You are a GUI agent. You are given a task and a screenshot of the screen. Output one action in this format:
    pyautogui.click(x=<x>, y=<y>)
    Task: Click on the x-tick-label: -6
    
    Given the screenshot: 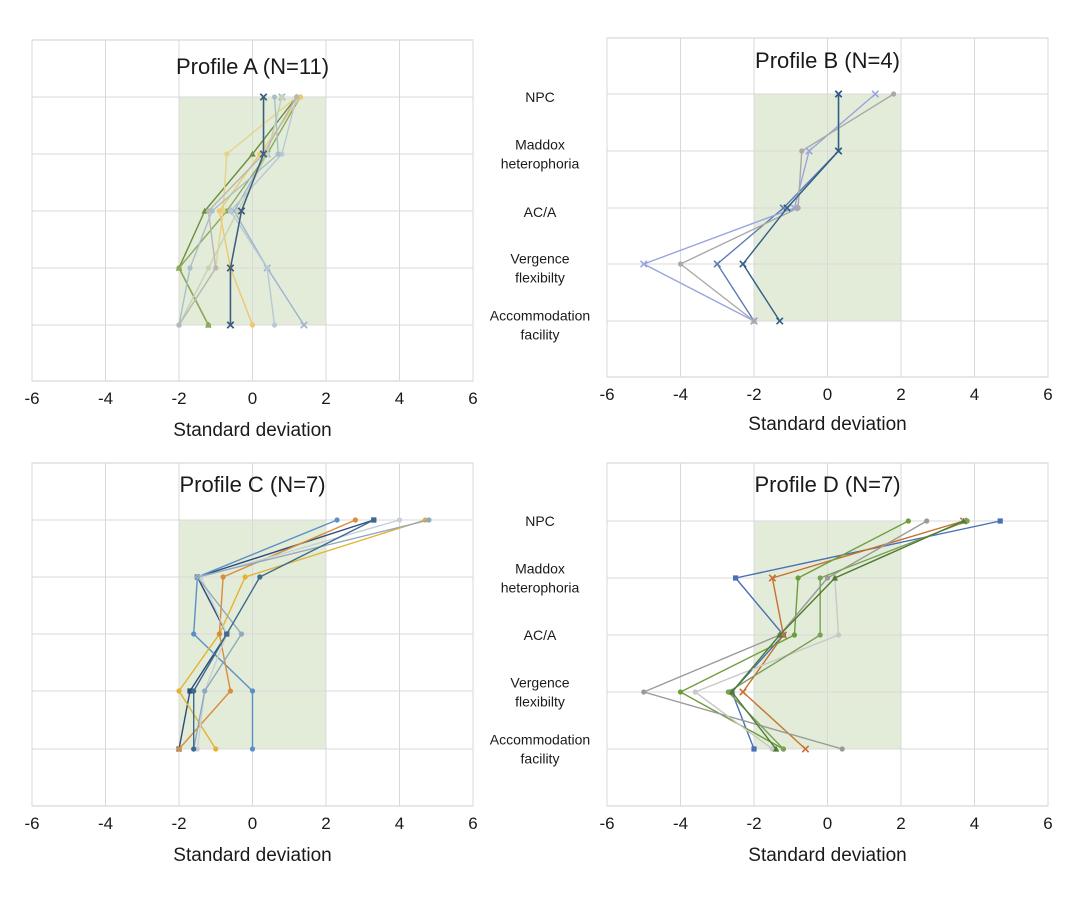 What is the action you would take?
    pyautogui.click(x=606, y=823)
    